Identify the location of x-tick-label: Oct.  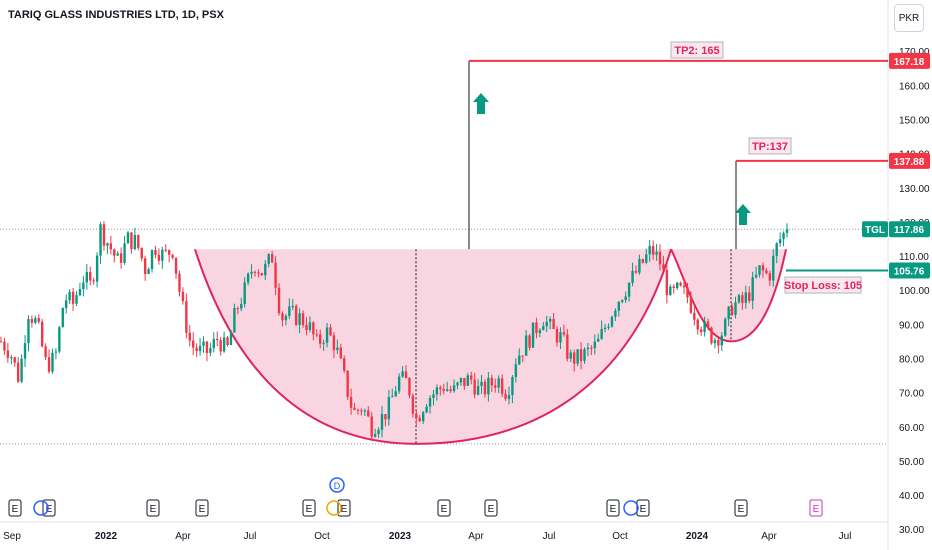
(322, 536).